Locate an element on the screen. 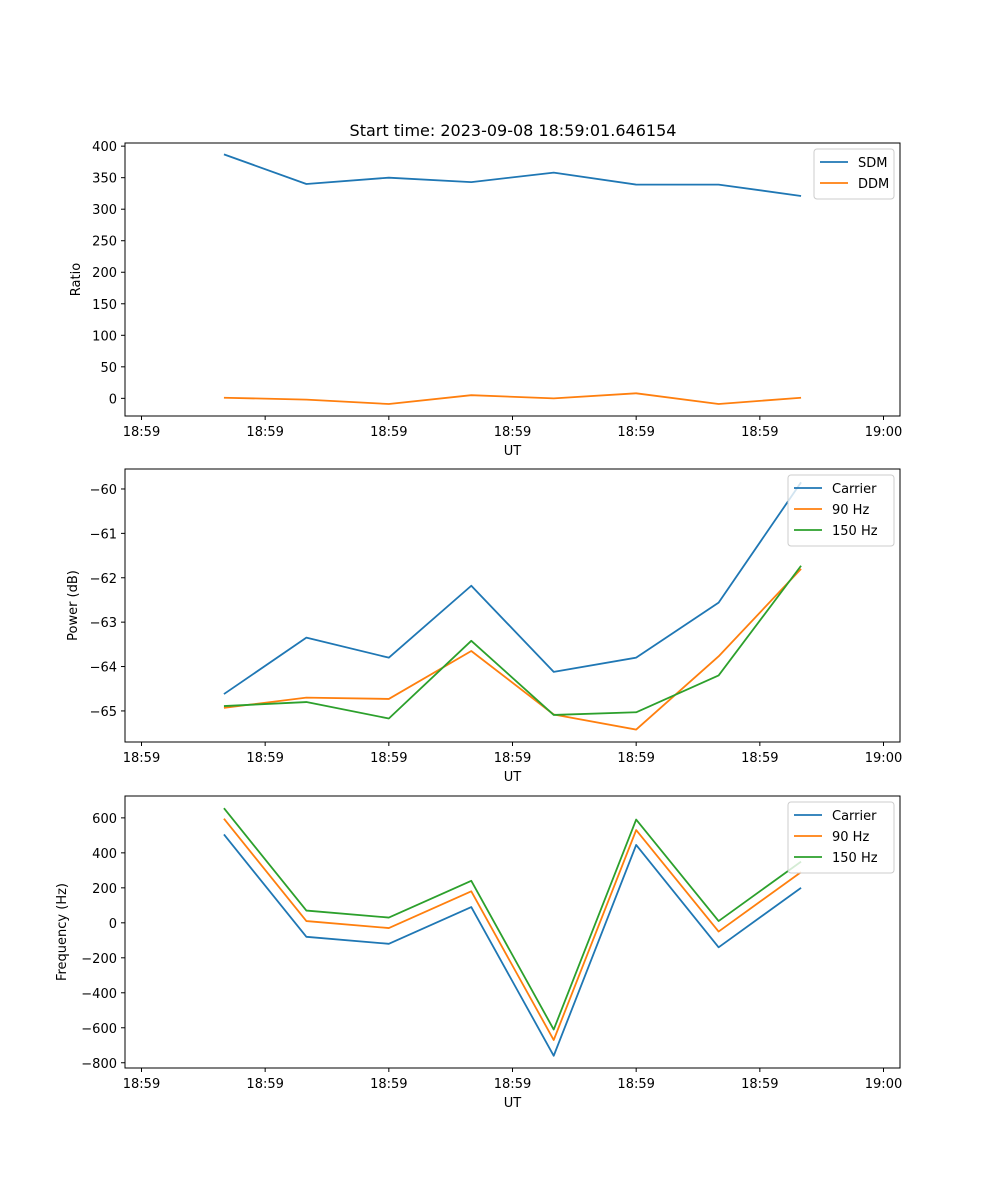 This screenshot has height=1200, width=1000. y-tick-label: 150 is located at coordinates (104, 305).